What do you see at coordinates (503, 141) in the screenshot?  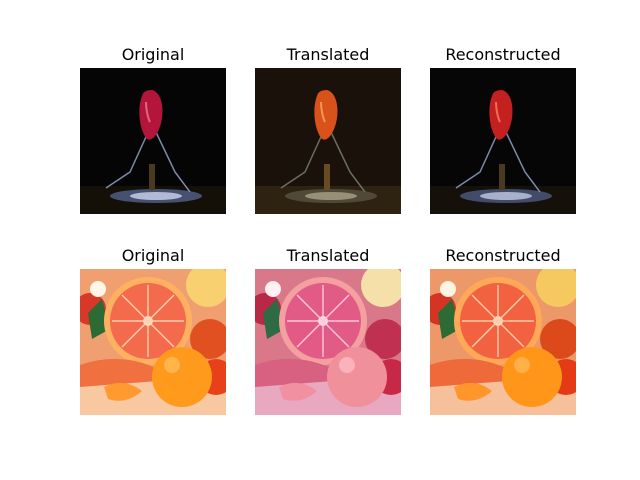 I see `pepper-reconstructed-image` at bounding box center [503, 141].